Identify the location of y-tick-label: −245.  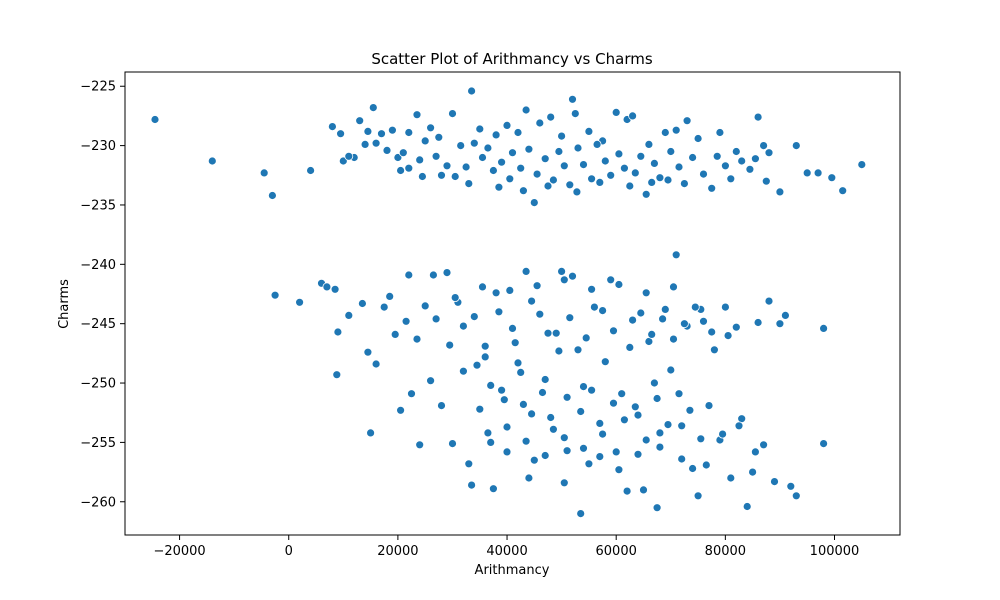
(98, 324).